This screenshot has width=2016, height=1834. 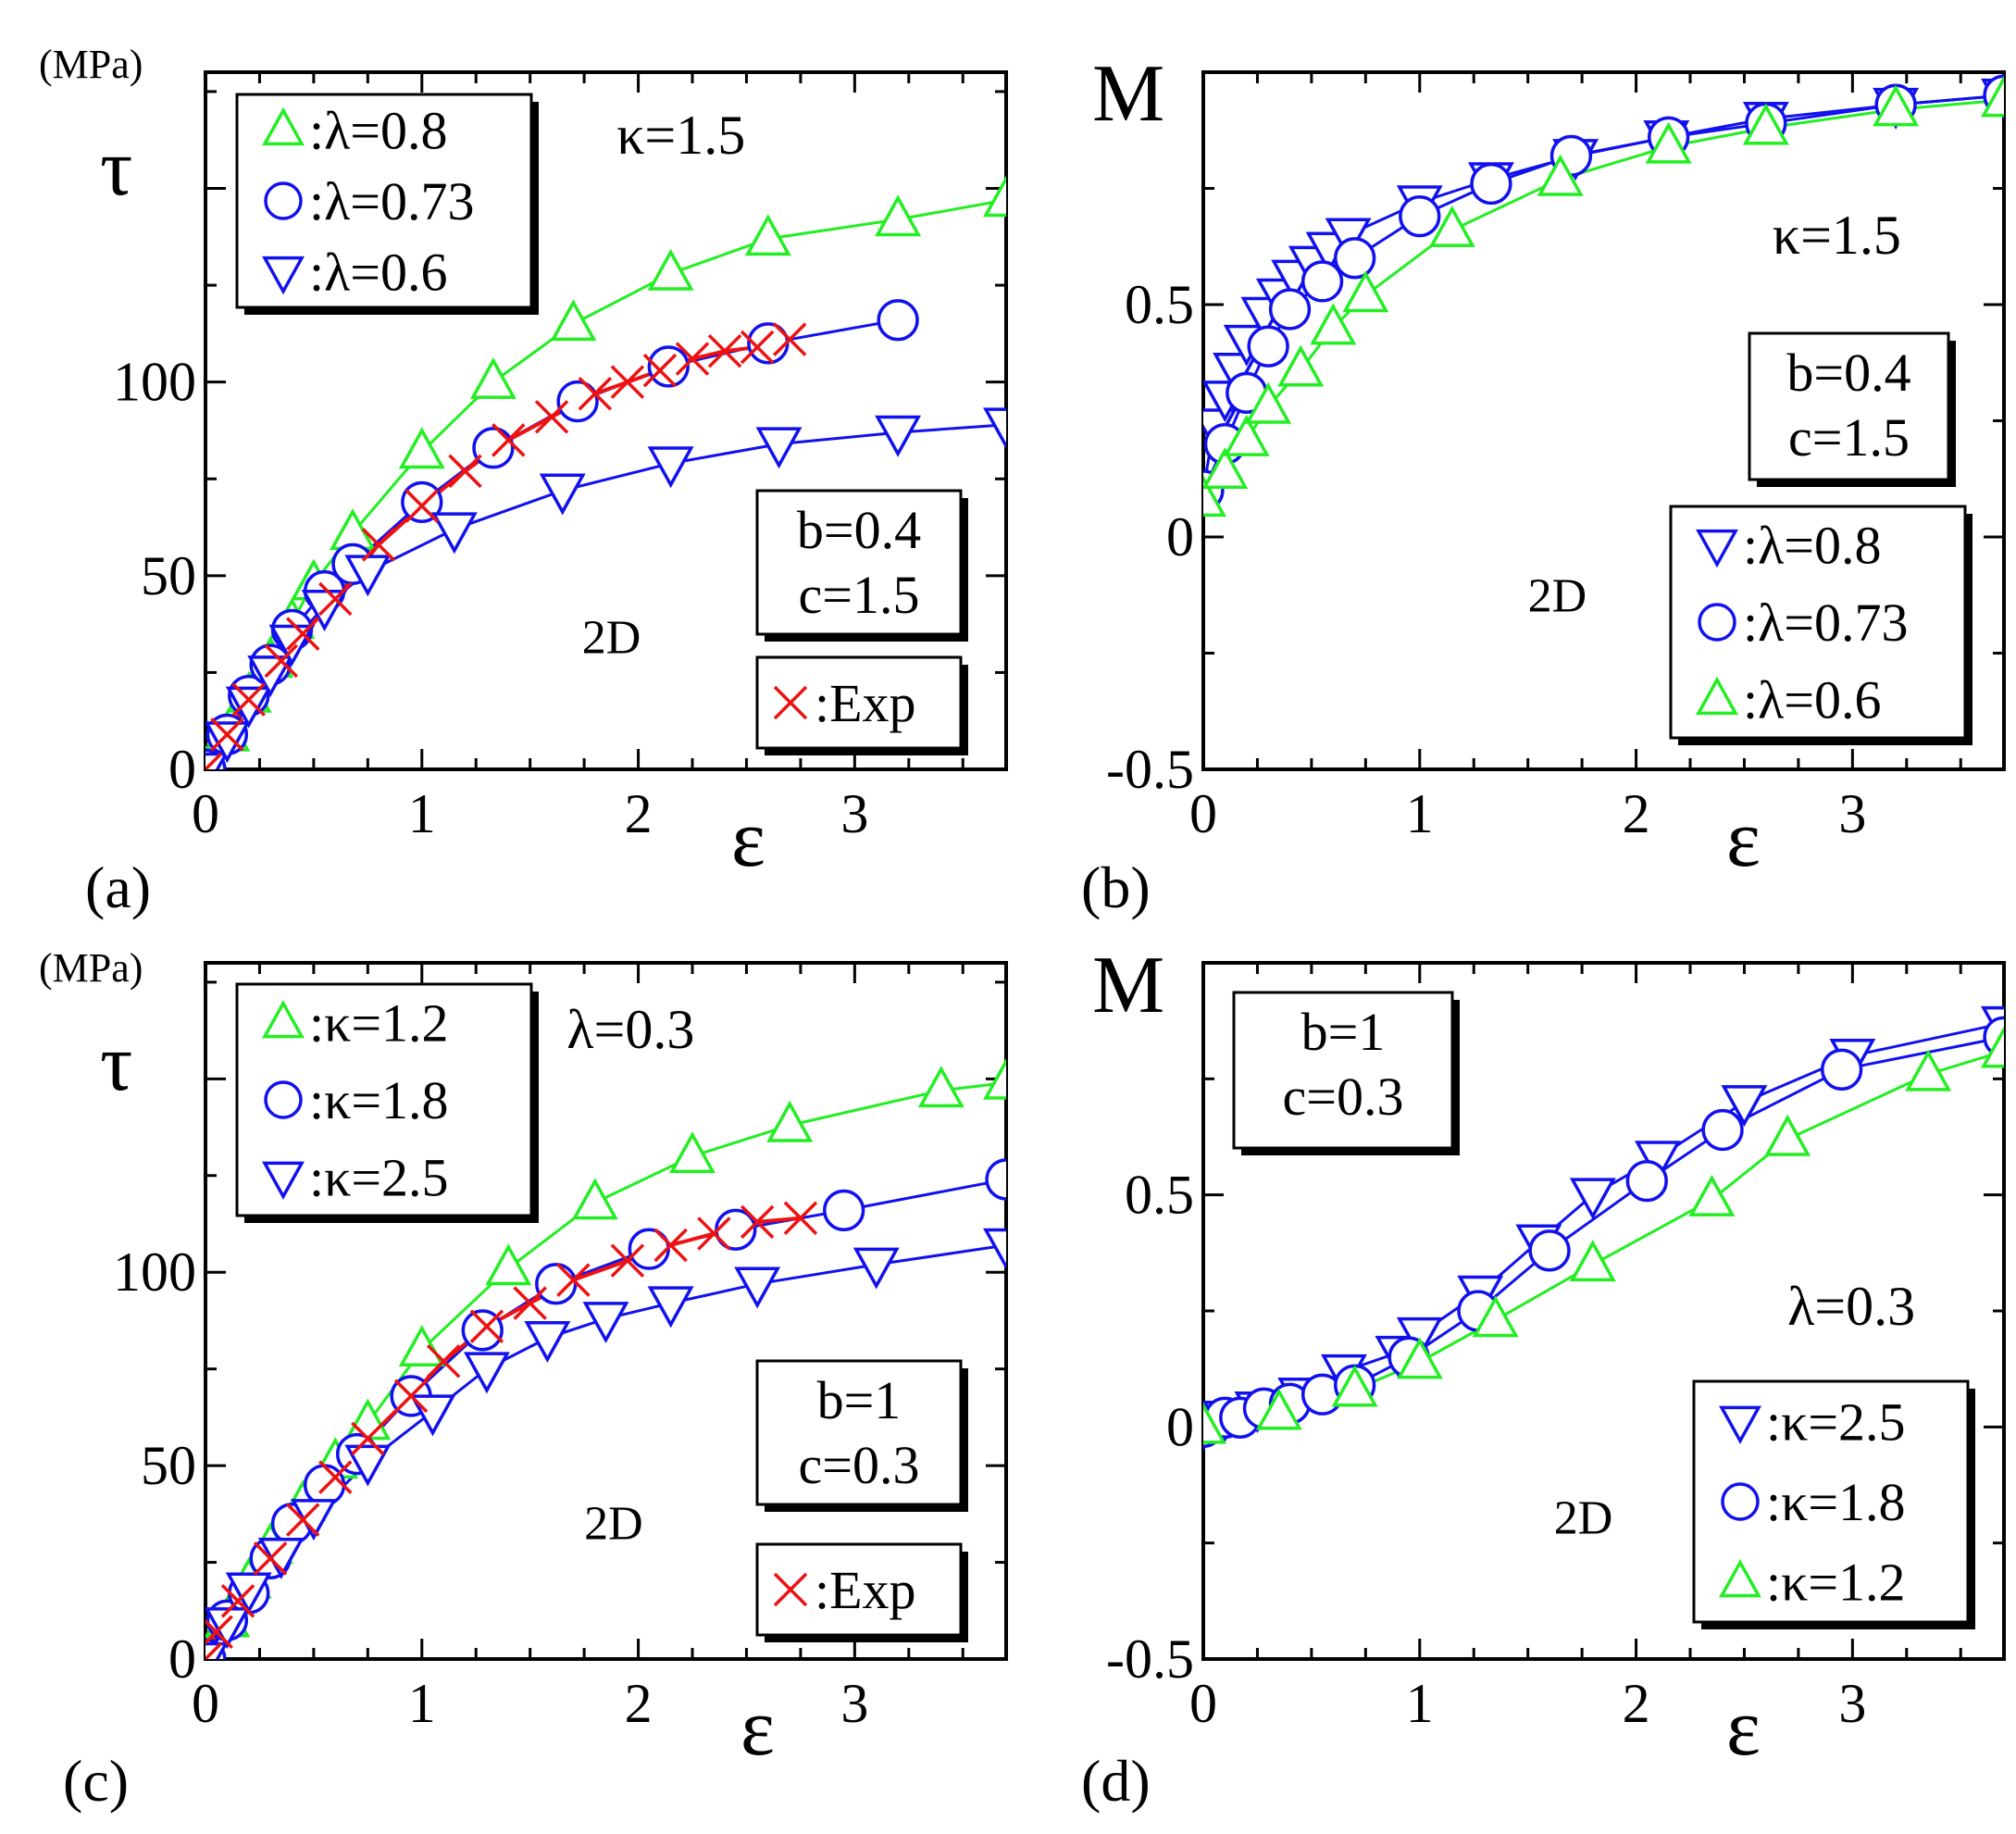 I want to click on unit-label: (MPa), so click(x=91, y=64).